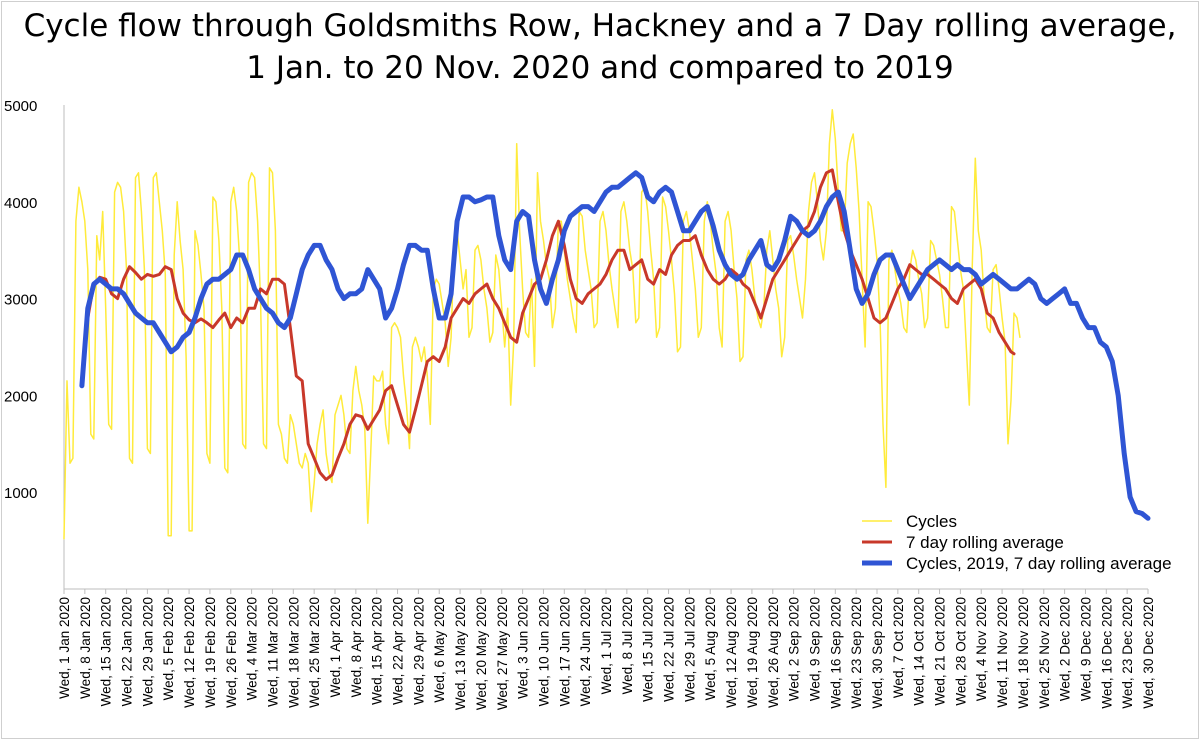  Describe the element at coordinates (752, 652) in the screenshot. I see `x-tick-label: Wed, 19 Aug 2020` at that location.